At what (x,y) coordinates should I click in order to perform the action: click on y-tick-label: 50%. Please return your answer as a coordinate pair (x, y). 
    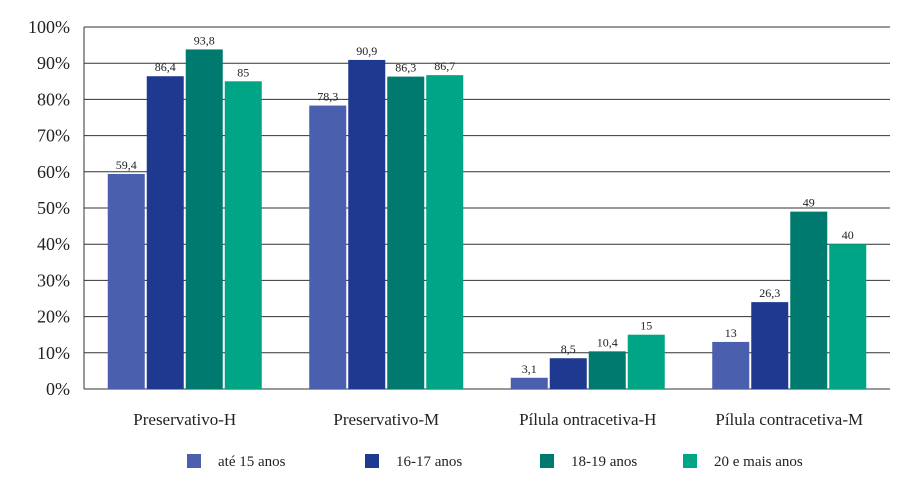
    Looking at the image, I should click on (53, 208).